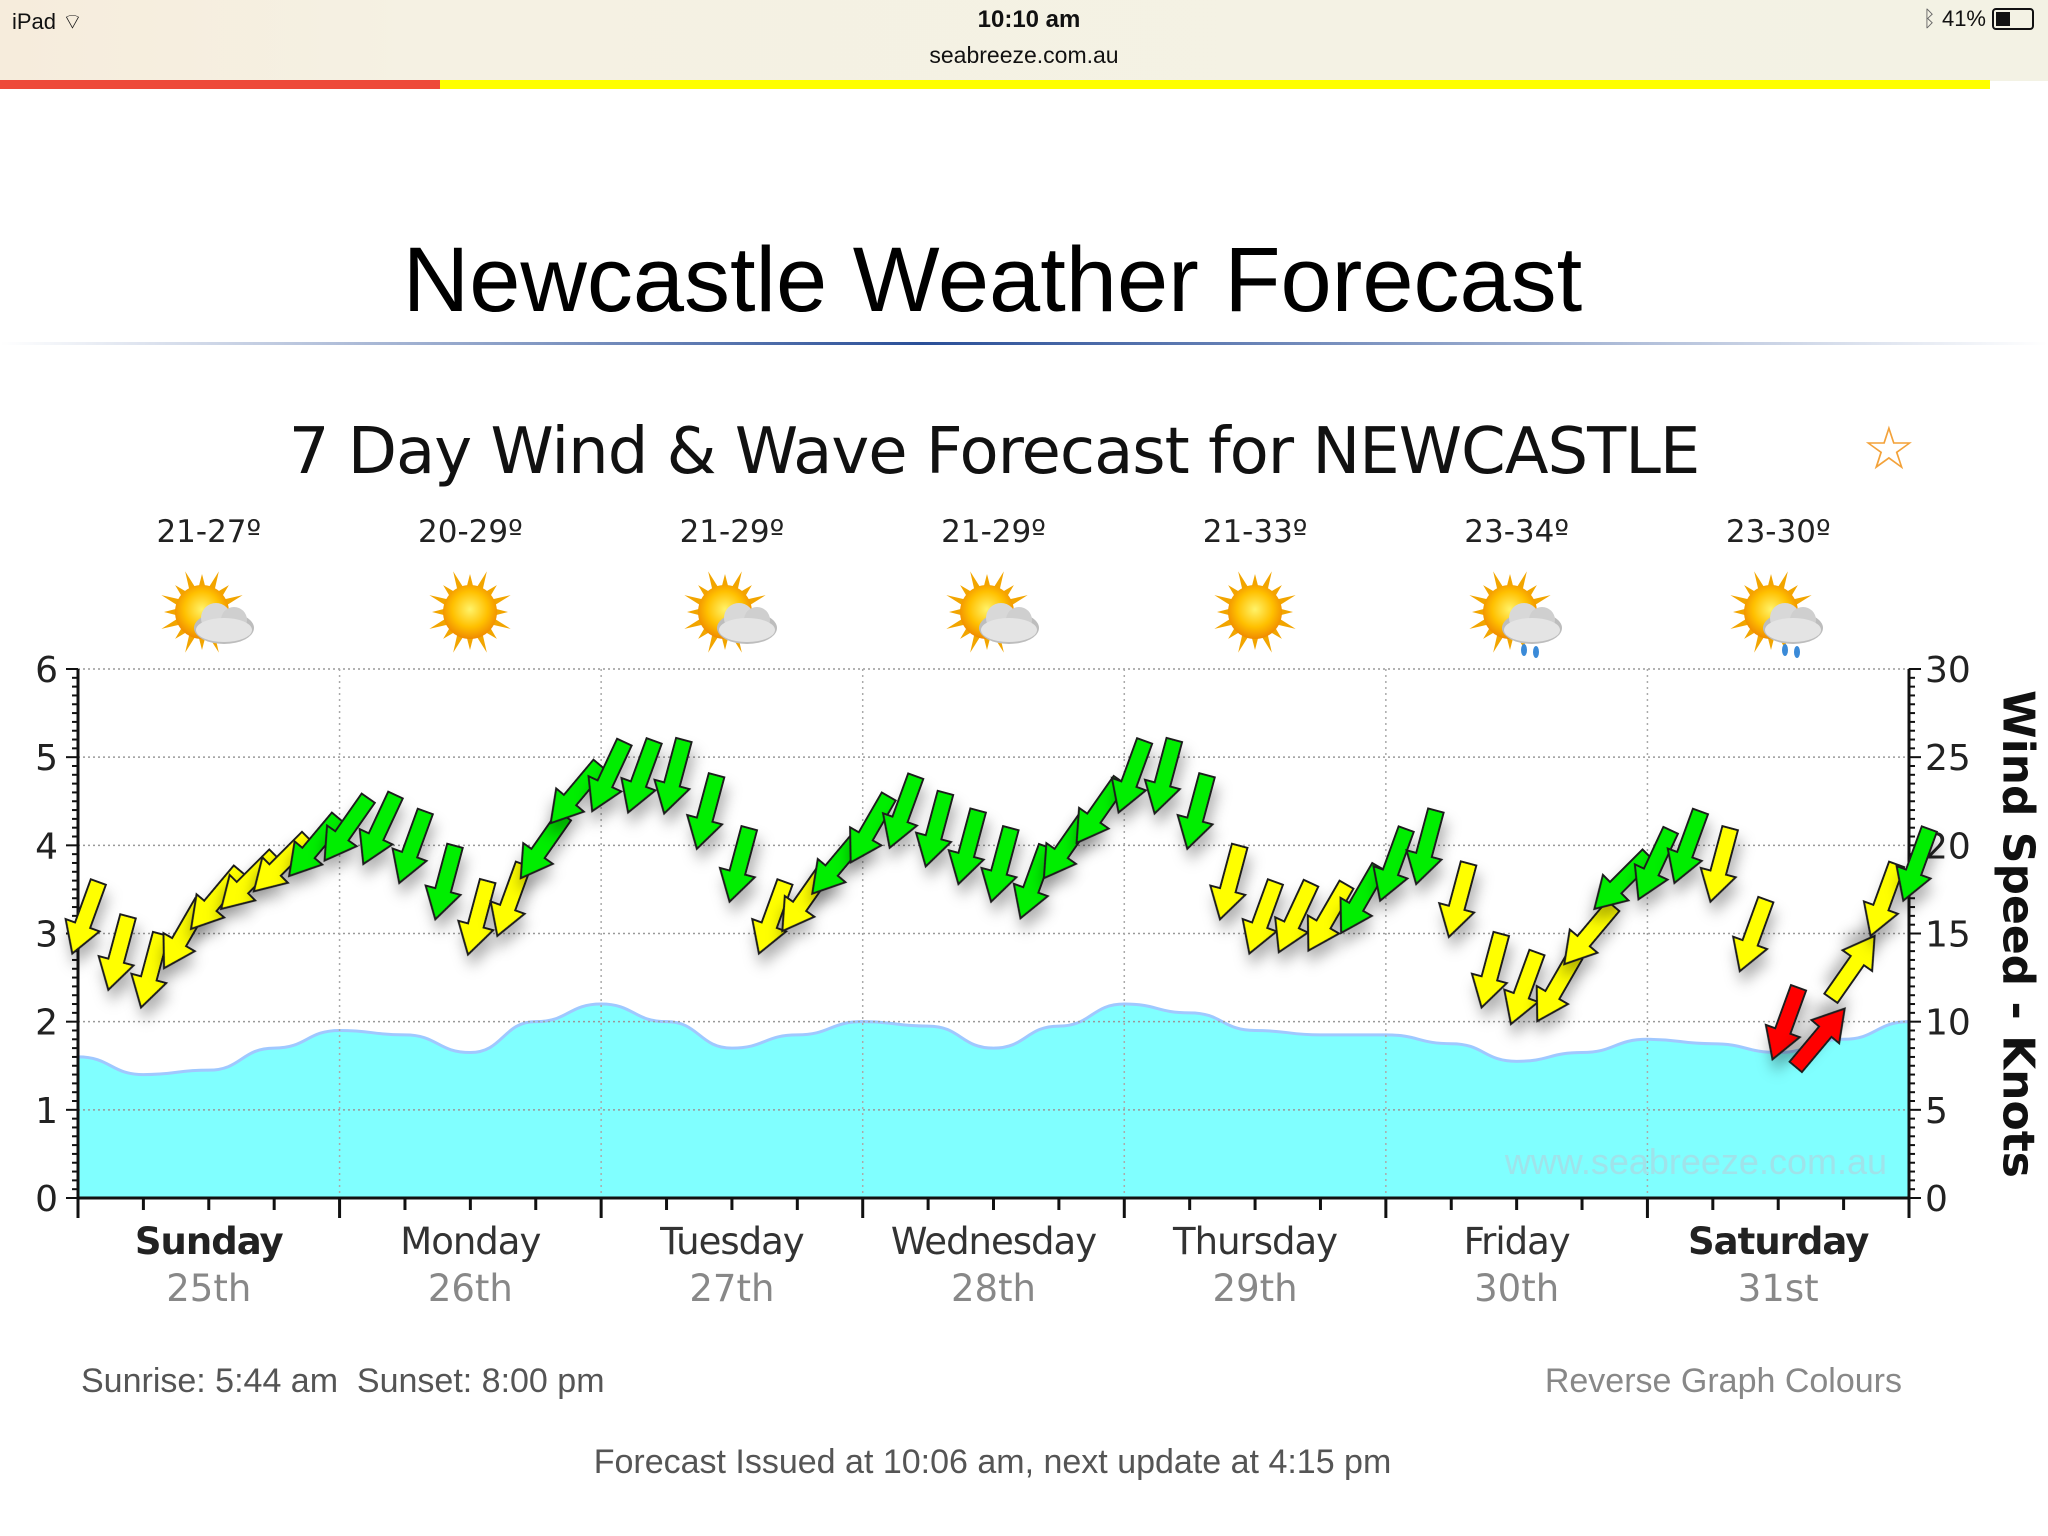 The height and width of the screenshot is (1536, 2048). Describe the element at coordinates (72, 21) in the screenshot. I see `wifi-icon: ⌔` at that location.